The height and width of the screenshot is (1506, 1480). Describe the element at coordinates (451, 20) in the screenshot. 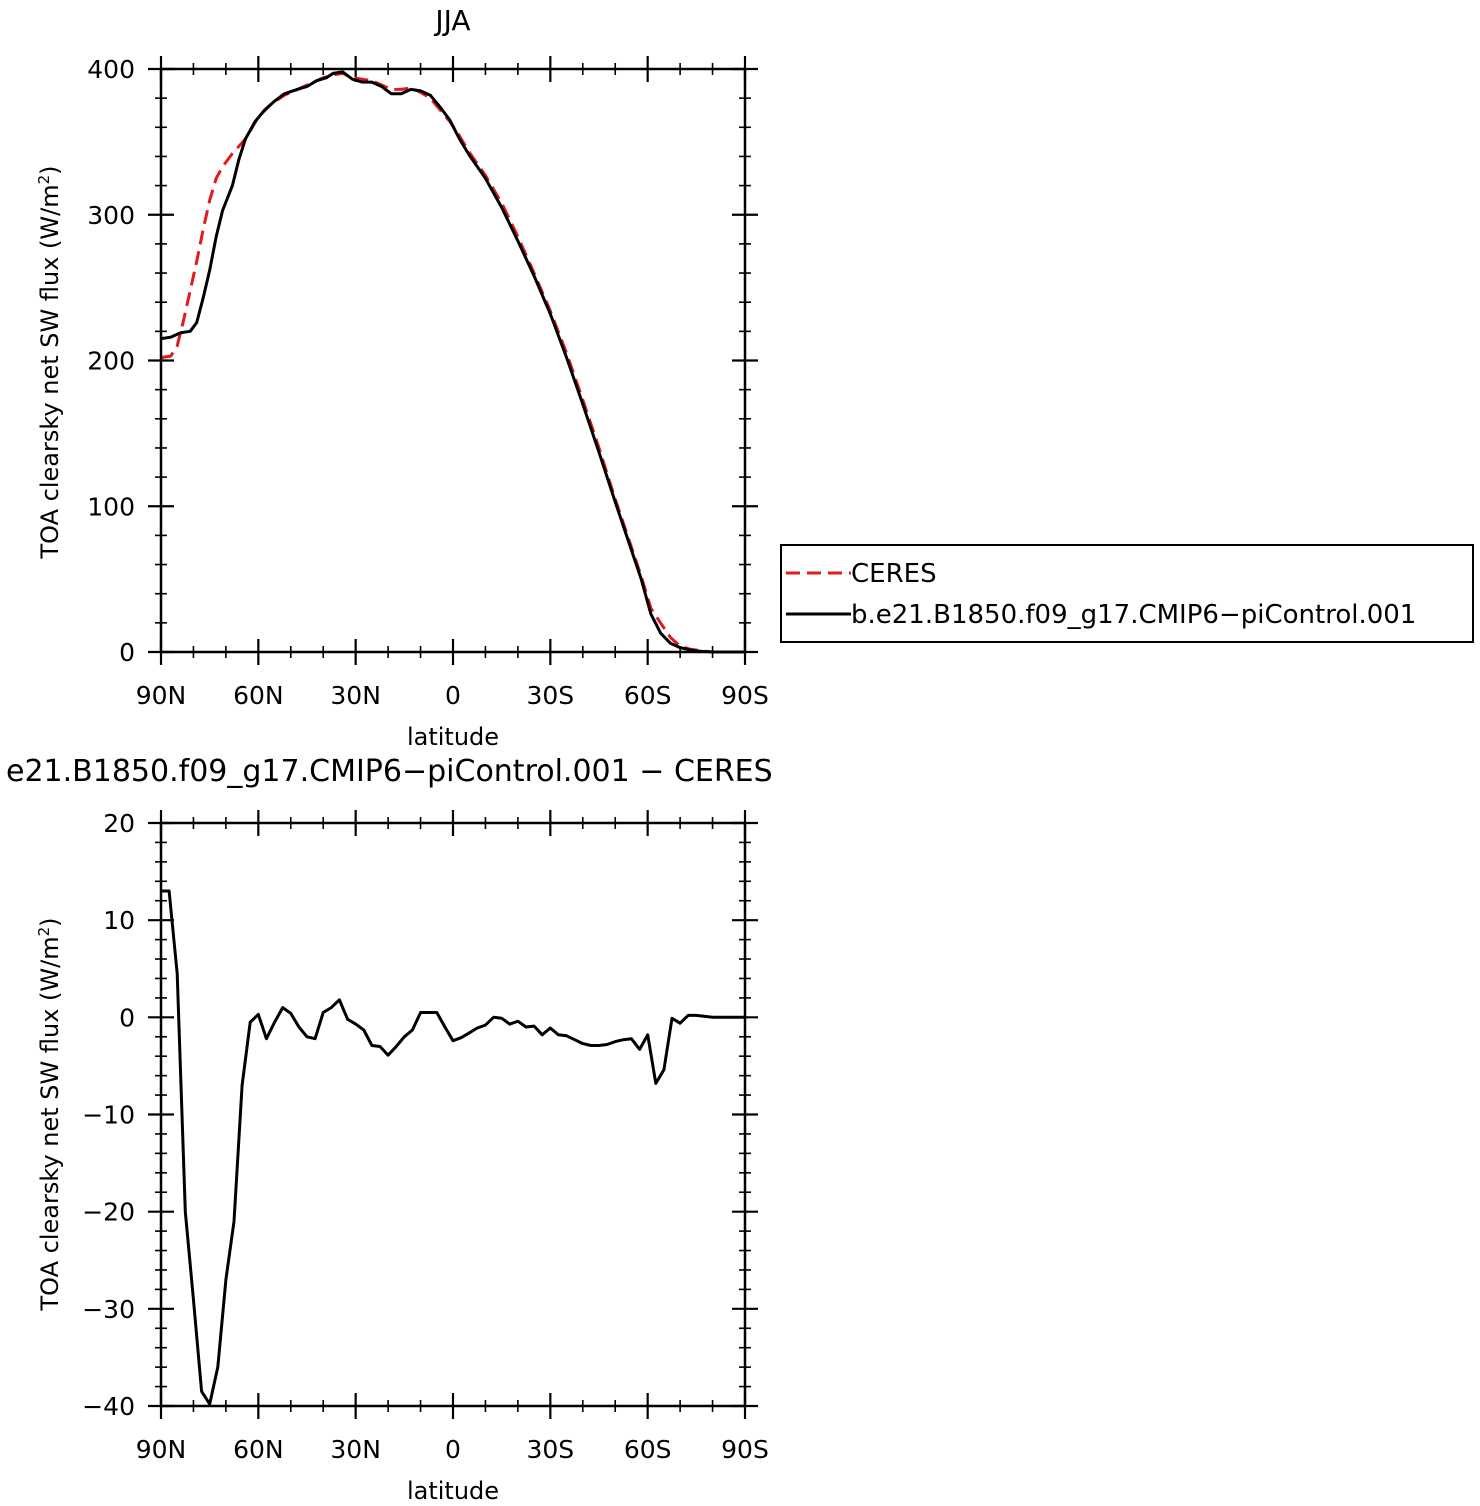

I see `top-chart-title: JJA` at that location.